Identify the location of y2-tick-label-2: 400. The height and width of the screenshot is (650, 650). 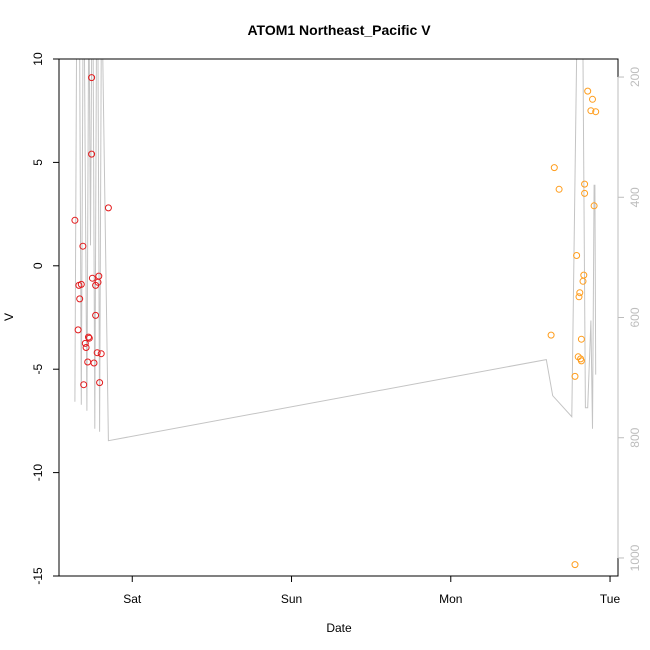
(635, 197).